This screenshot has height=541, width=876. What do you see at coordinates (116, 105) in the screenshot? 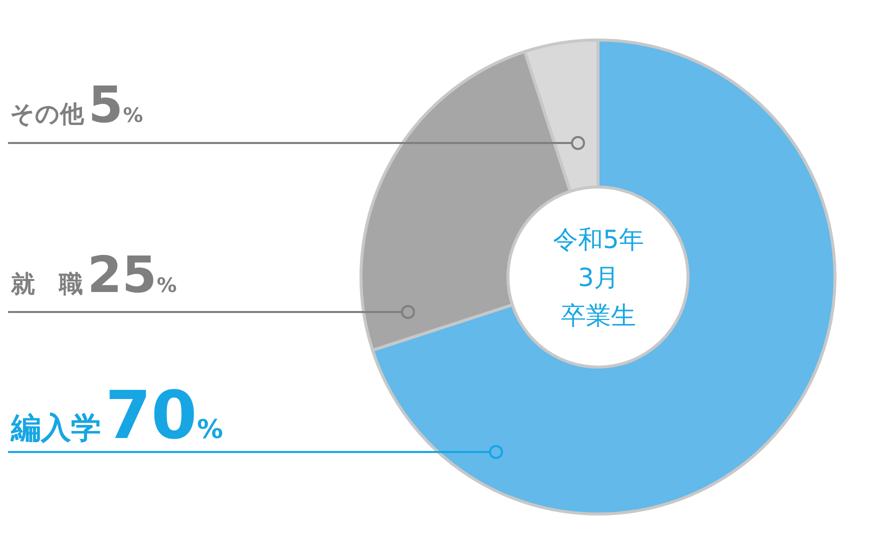
I see `data-label: 5%` at bounding box center [116, 105].